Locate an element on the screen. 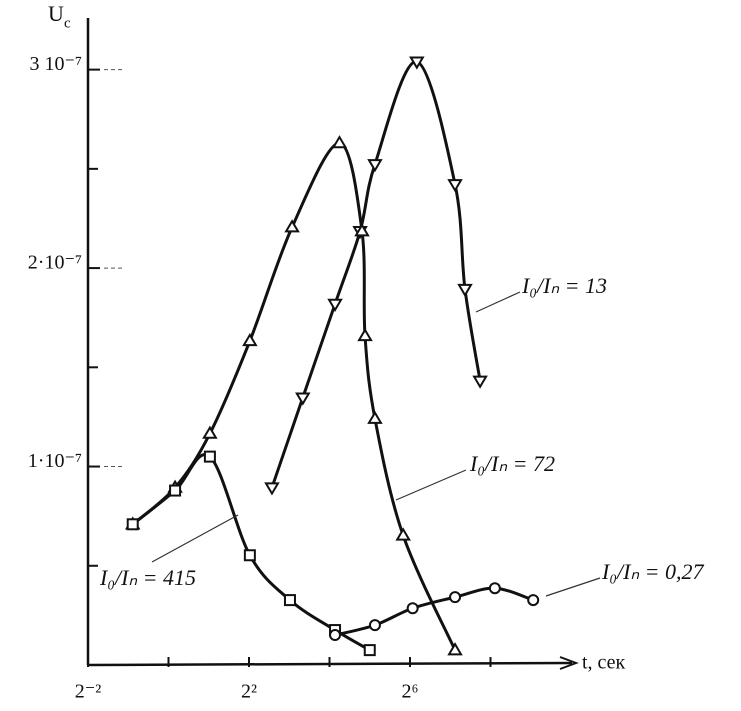 This screenshot has height=711, width=741. x-tick-label: 2⁶ is located at coordinates (410, 692).